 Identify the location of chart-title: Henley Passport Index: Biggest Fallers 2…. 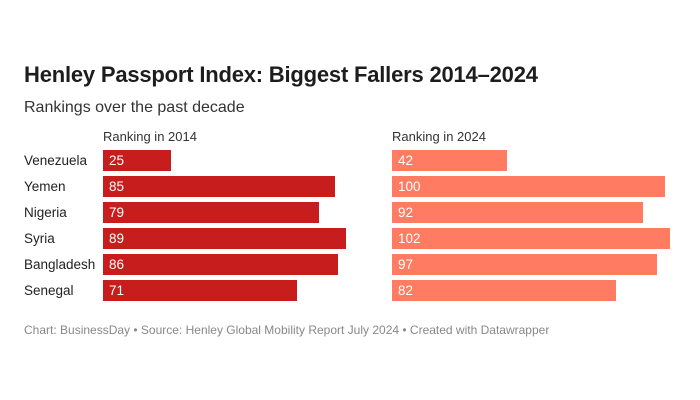
(281, 74).